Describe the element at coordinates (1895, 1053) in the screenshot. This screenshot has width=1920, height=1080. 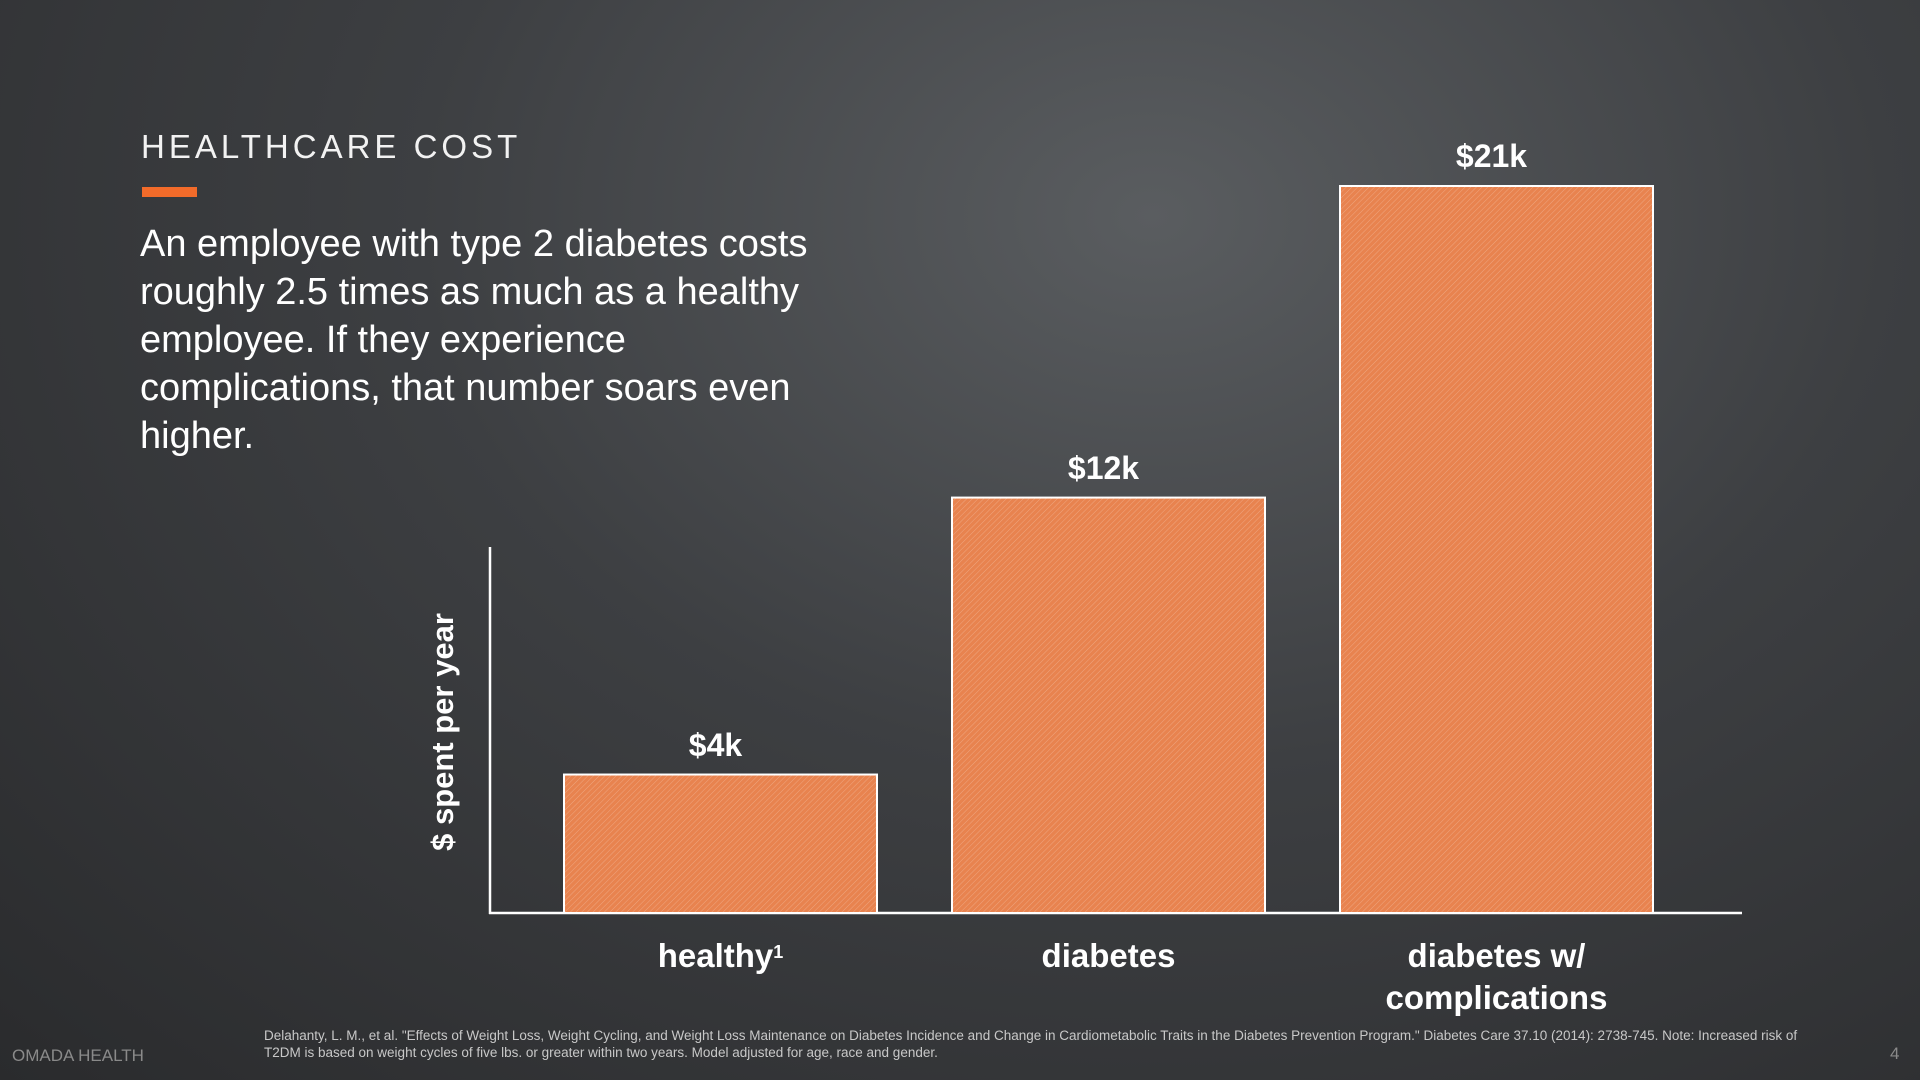
I see `page-number: 4` at that location.